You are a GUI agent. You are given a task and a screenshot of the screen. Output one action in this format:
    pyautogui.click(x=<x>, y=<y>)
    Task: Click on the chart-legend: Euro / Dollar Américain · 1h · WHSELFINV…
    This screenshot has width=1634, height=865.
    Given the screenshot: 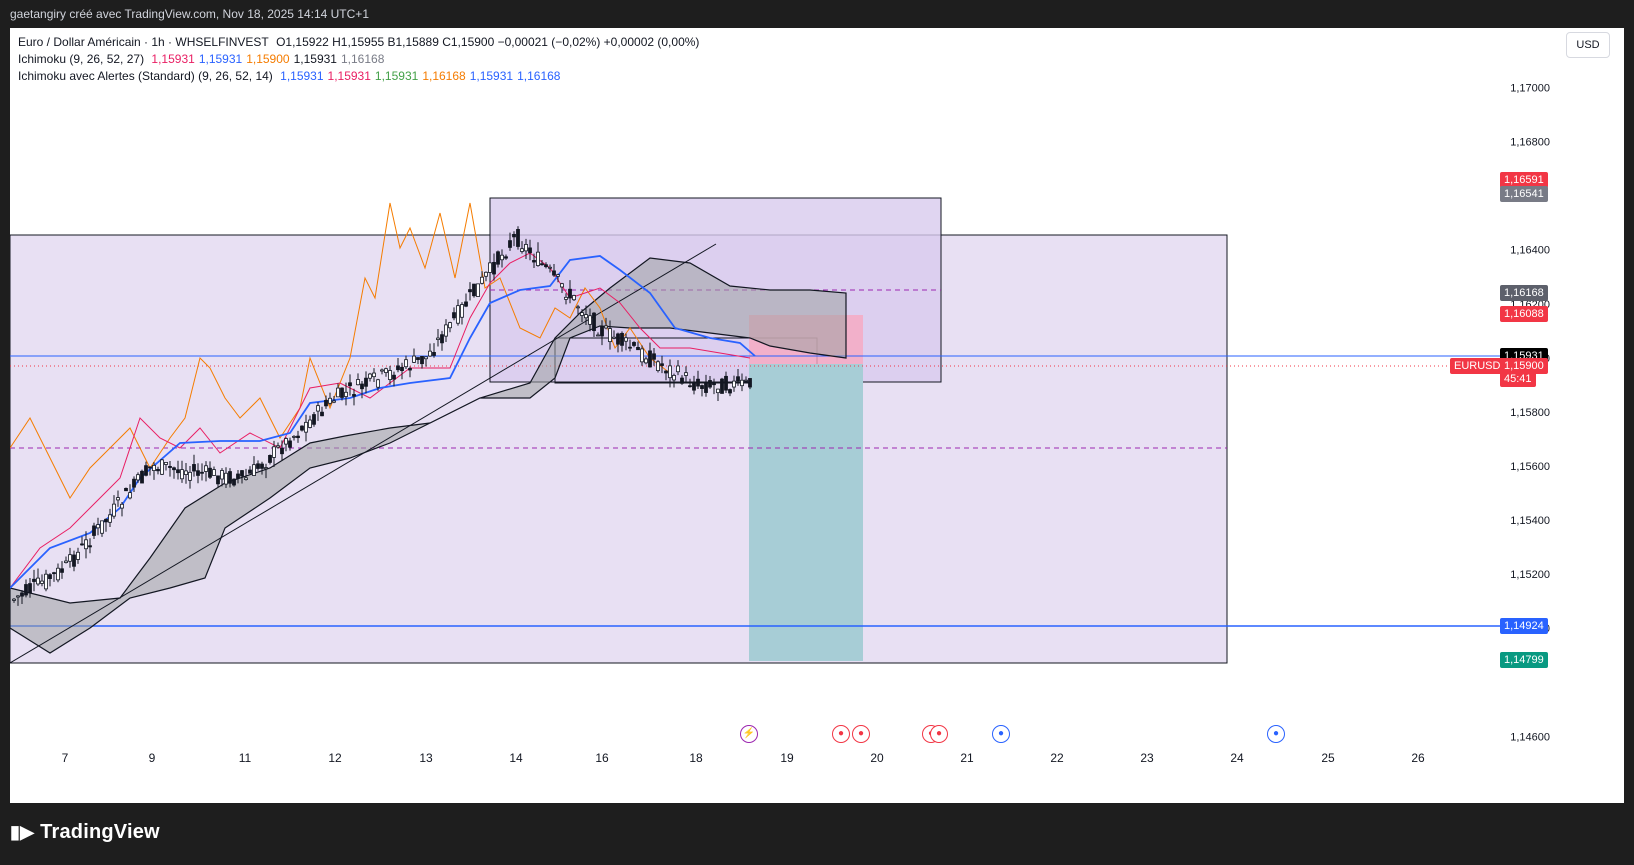 What is the action you would take?
    pyautogui.click(x=360, y=59)
    